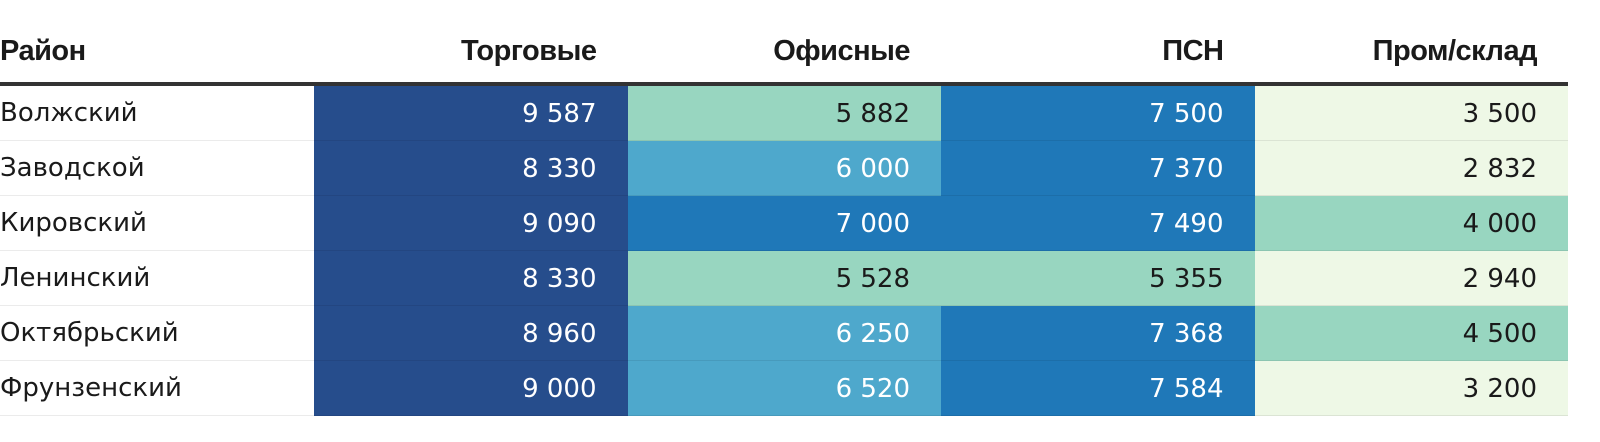 The height and width of the screenshot is (442, 1600). What do you see at coordinates (1098, 168) in the screenshot?
I see `value-cell: 7 370` at bounding box center [1098, 168].